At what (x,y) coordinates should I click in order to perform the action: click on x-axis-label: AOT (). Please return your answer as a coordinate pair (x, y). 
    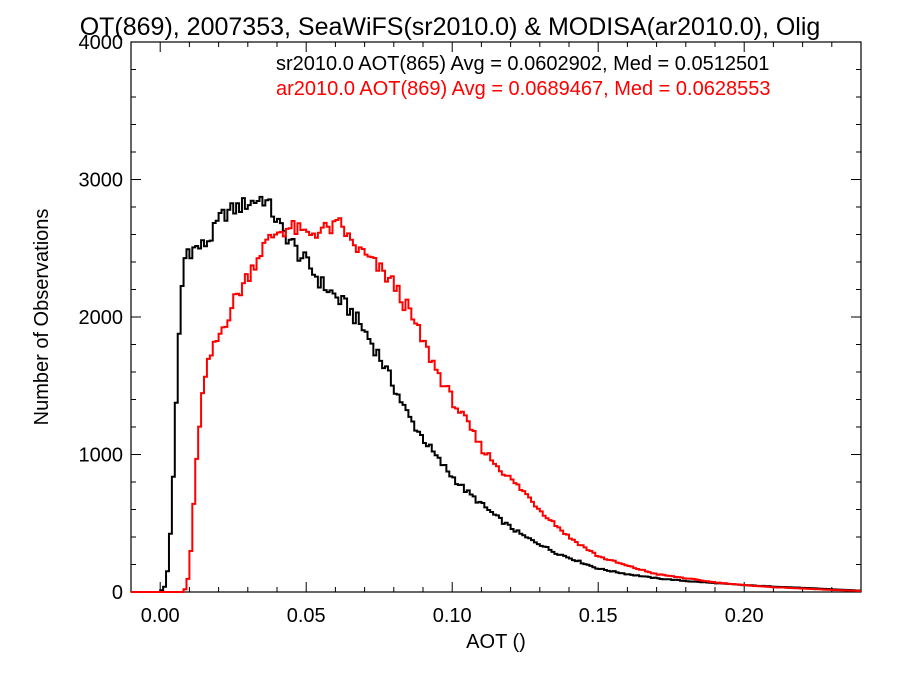
    Looking at the image, I should click on (496, 642).